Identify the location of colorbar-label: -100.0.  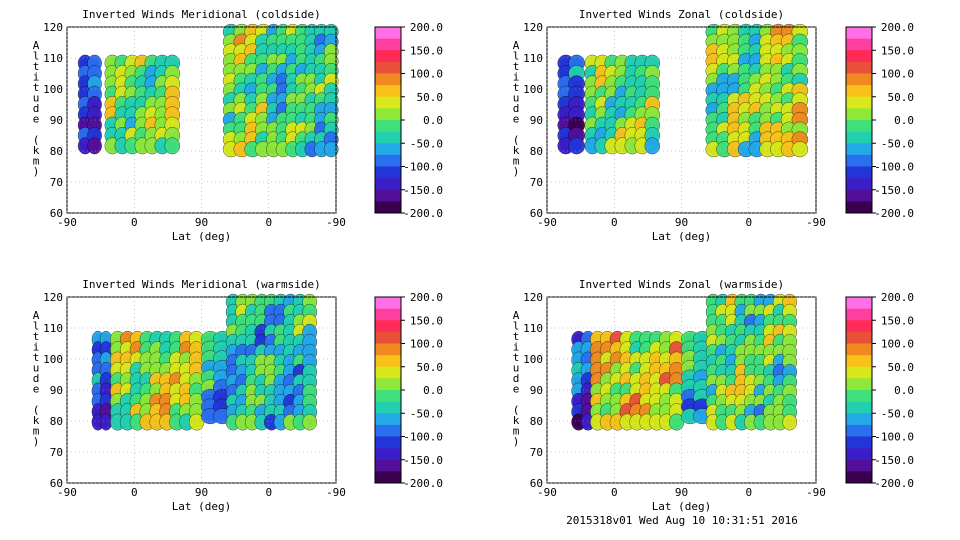
(423, 167).